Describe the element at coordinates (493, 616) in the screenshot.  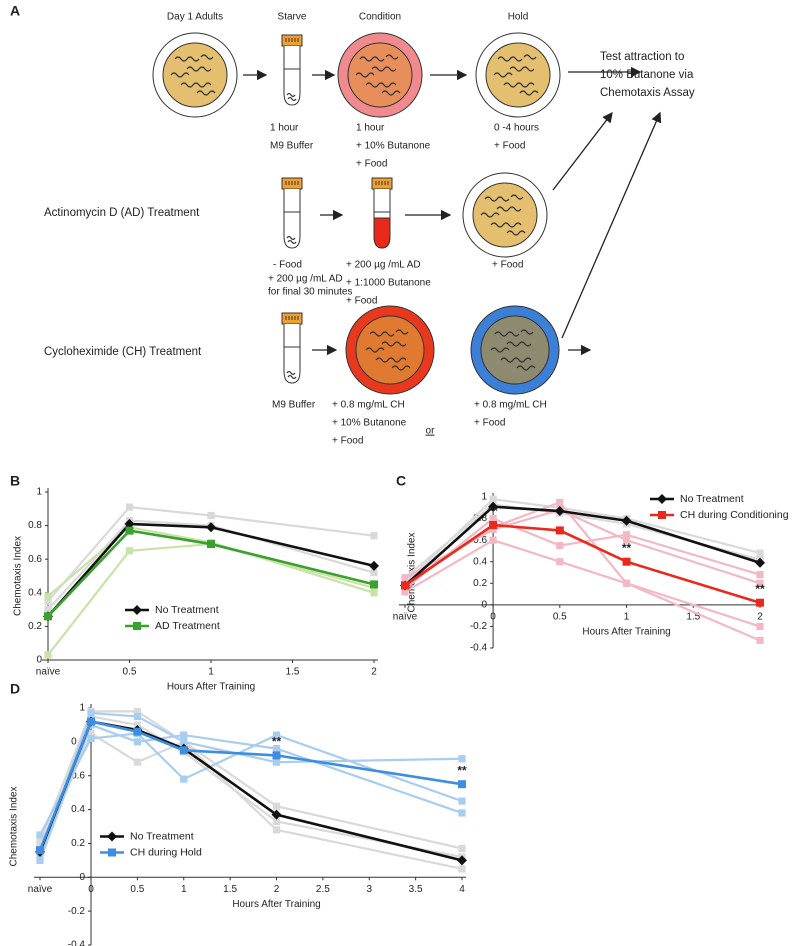
I see `x-tick-label: 0` at that location.